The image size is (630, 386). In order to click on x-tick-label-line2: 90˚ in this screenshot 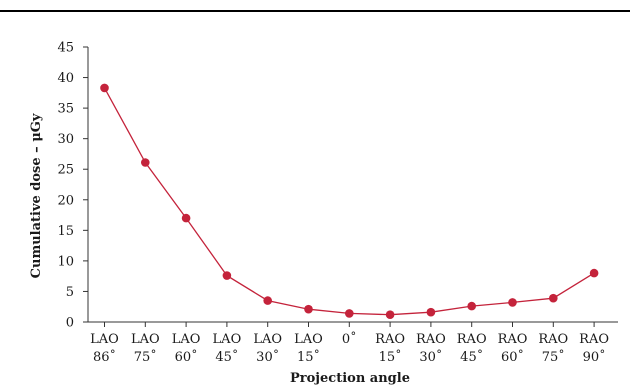, I will do `click(594, 357)`.